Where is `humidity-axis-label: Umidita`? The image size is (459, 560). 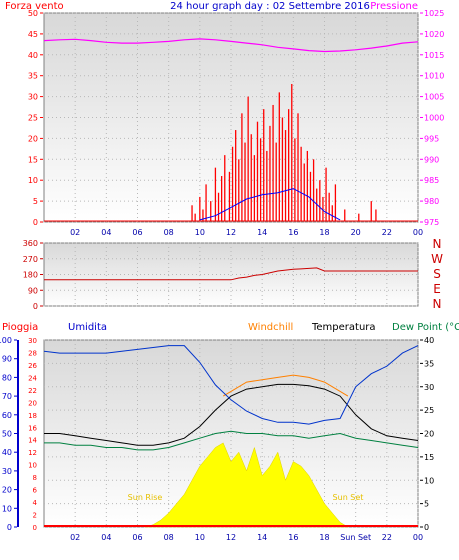
humidity-axis-label: Umidita is located at coordinates (87, 327).